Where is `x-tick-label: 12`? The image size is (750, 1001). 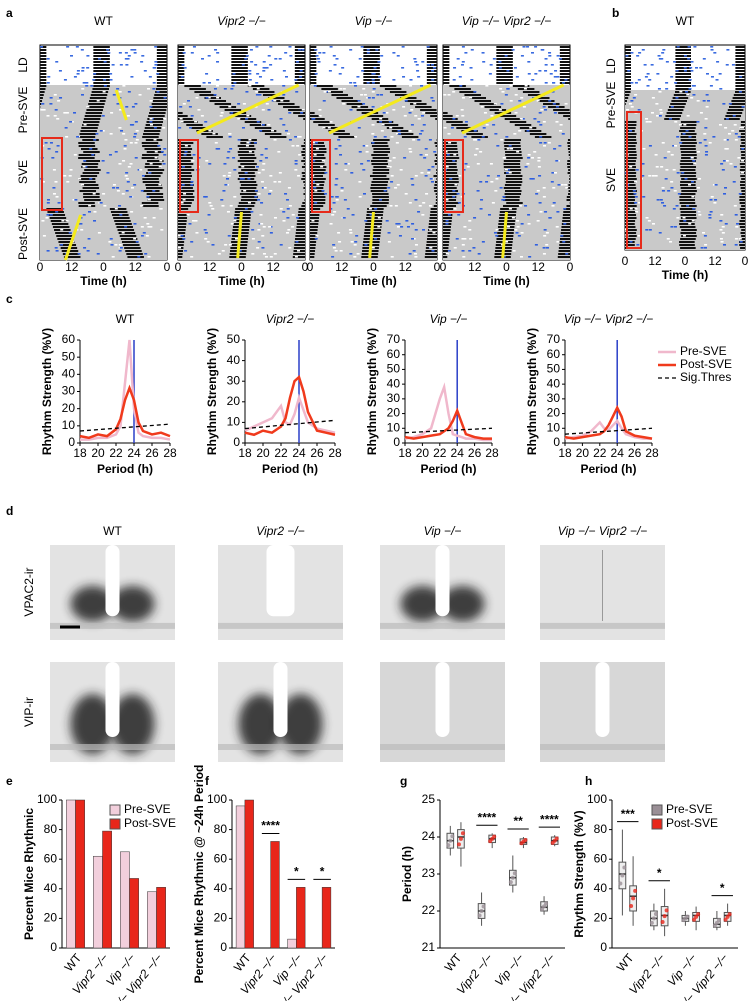
x-tick-label: 12 is located at coordinates (342, 267).